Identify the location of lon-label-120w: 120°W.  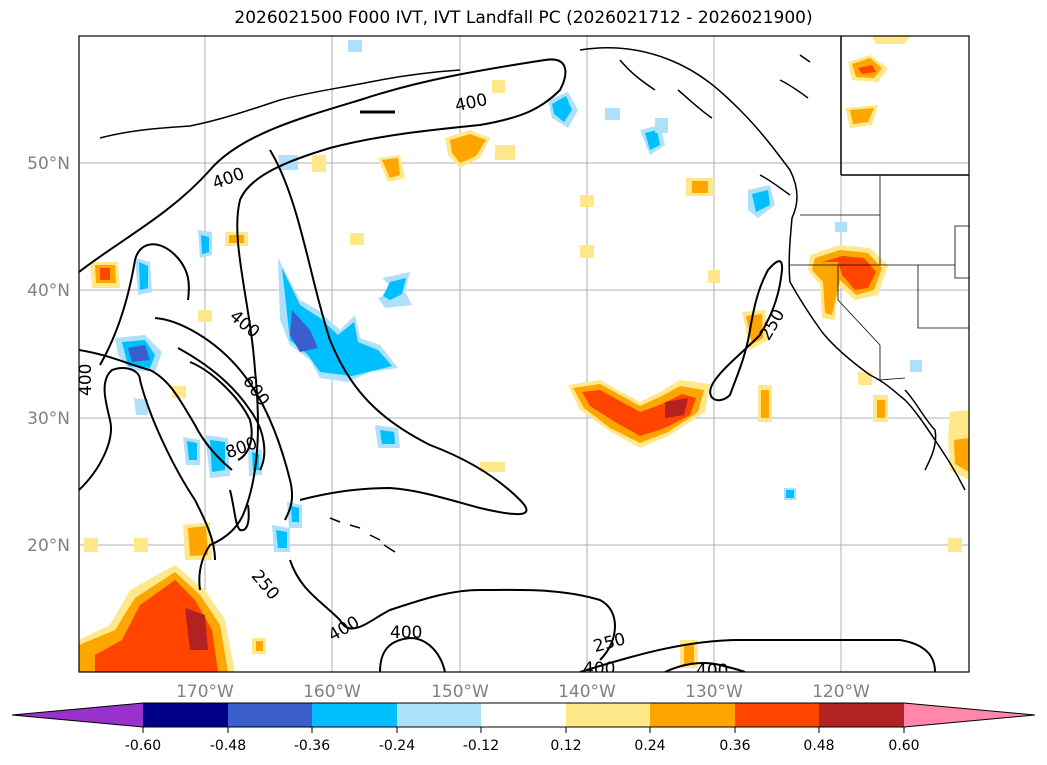
(841, 692).